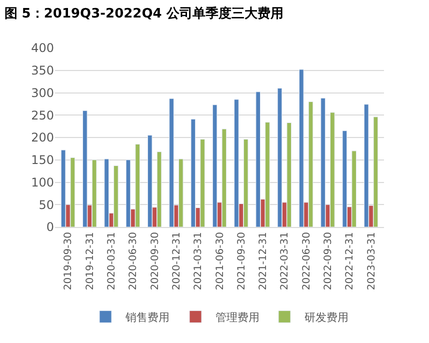 The image size is (429, 343). I want to click on y-tick-label: 50, so click(46, 205).